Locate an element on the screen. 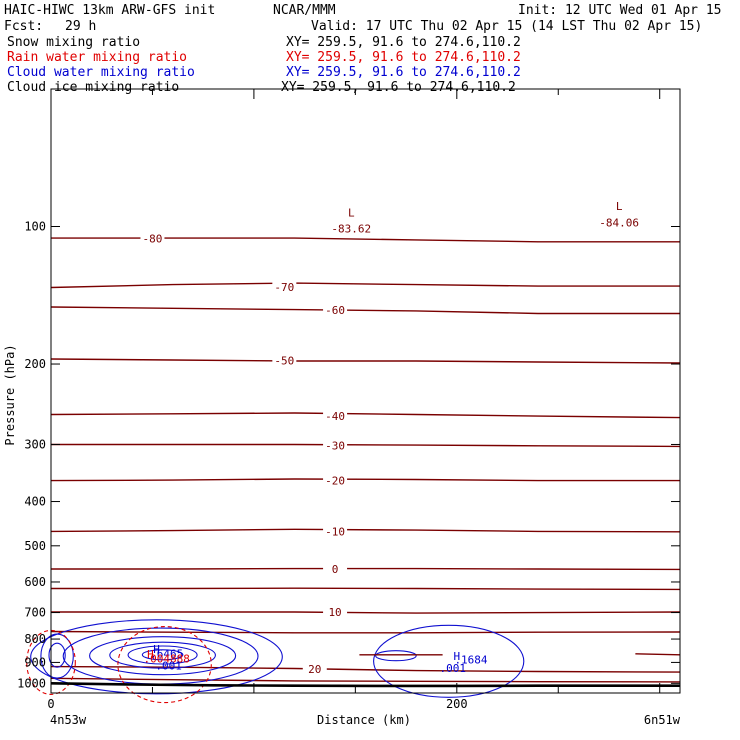 The height and width of the screenshot is (740, 740). contour-label: -50 is located at coordinates (284, 361).